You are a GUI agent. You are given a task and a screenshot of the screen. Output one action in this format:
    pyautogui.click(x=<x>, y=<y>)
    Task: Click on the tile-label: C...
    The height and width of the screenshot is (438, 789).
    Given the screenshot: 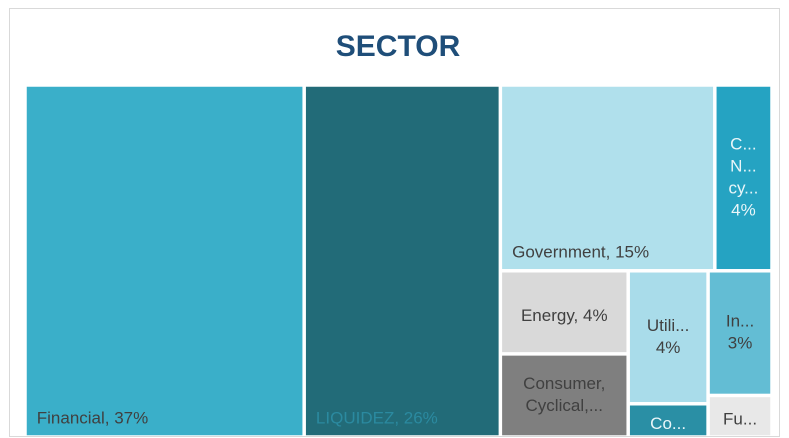 What is the action you would take?
    pyautogui.click(x=743, y=143)
    